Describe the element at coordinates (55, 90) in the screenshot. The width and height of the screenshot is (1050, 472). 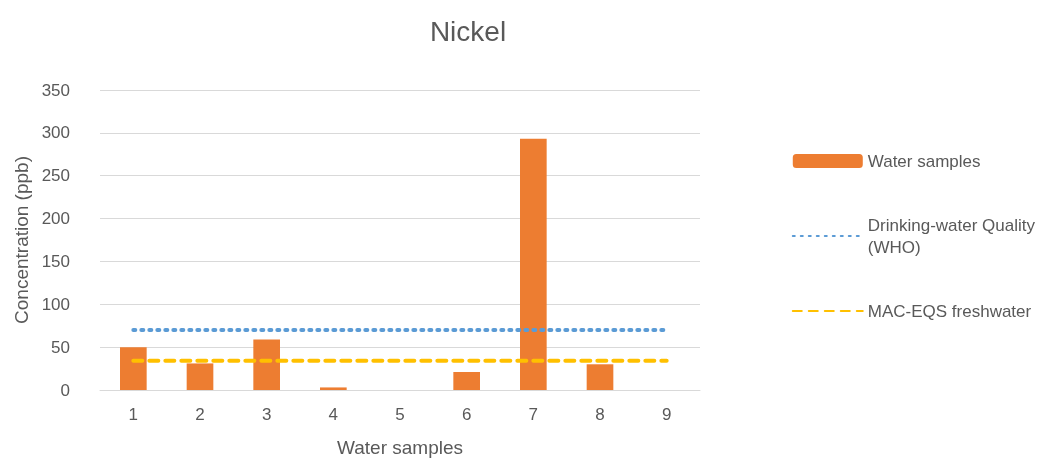
I see `y-tick-label: 350` at that location.